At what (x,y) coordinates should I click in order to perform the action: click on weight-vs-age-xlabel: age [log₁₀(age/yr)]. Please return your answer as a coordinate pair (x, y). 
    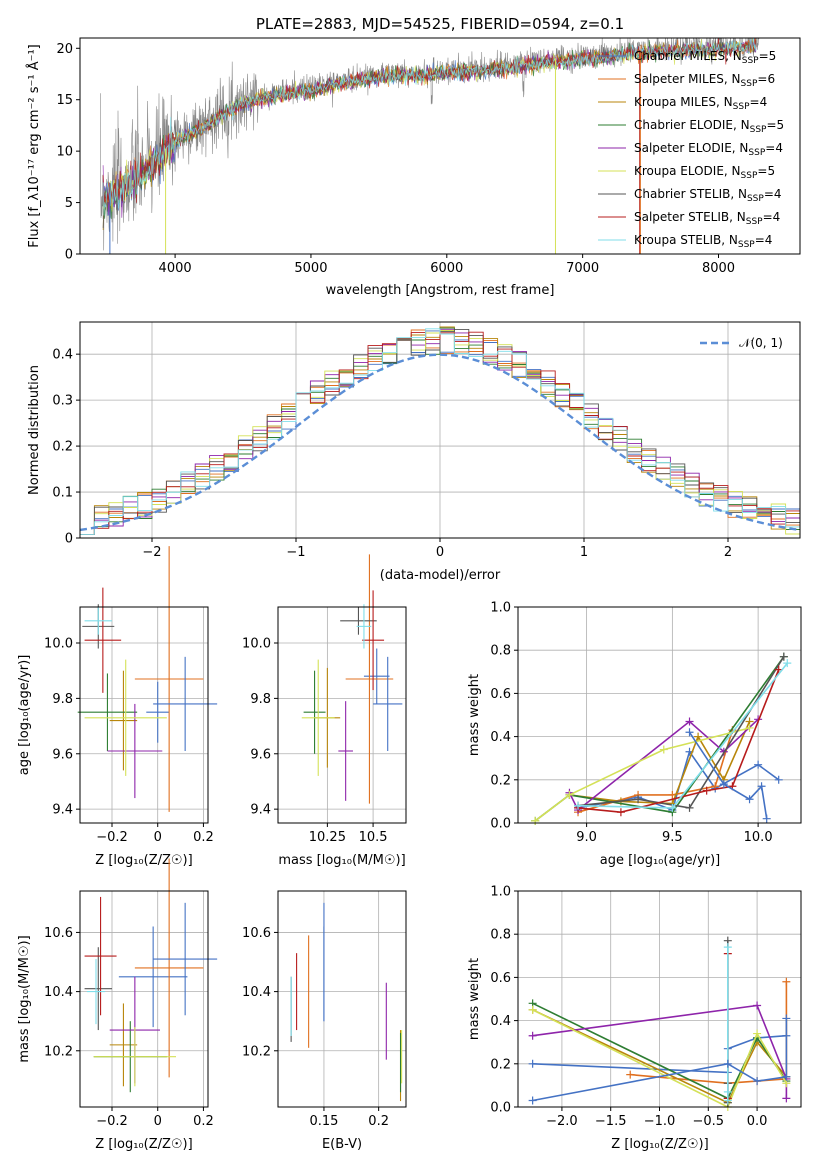
    Looking at the image, I should click on (660, 860).